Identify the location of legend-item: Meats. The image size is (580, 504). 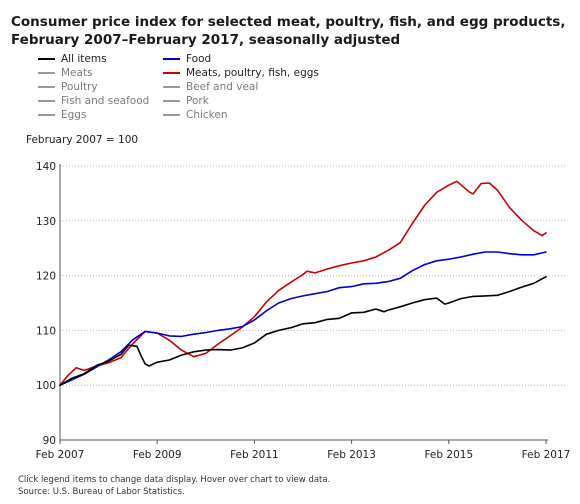
(65, 73).